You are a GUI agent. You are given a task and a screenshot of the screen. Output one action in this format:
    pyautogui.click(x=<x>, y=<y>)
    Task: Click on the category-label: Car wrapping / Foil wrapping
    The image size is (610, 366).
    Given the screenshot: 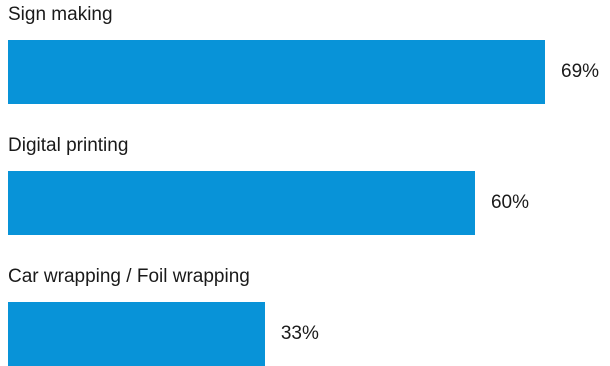 What is the action you would take?
    pyautogui.click(x=129, y=276)
    